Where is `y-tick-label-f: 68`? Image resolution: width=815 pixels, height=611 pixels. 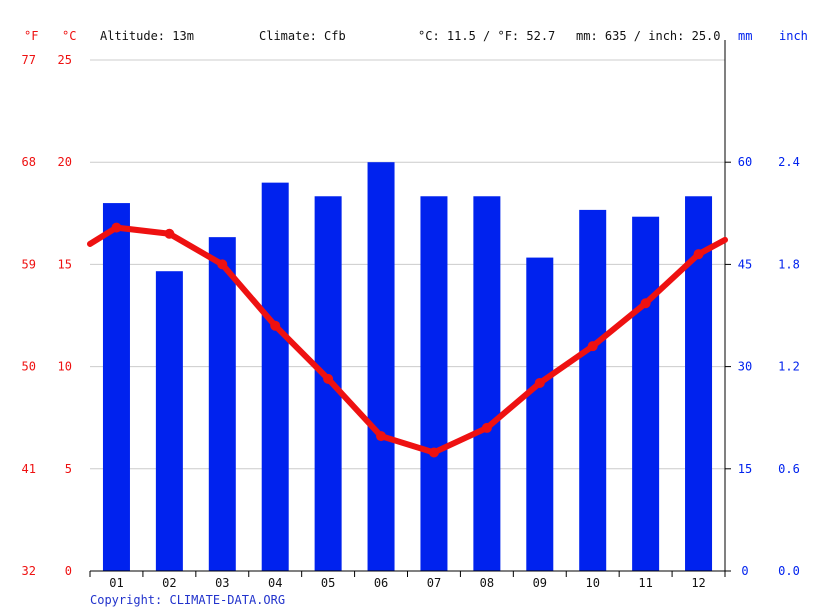 y-tick-label-f: 68 is located at coordinates (29, 162).